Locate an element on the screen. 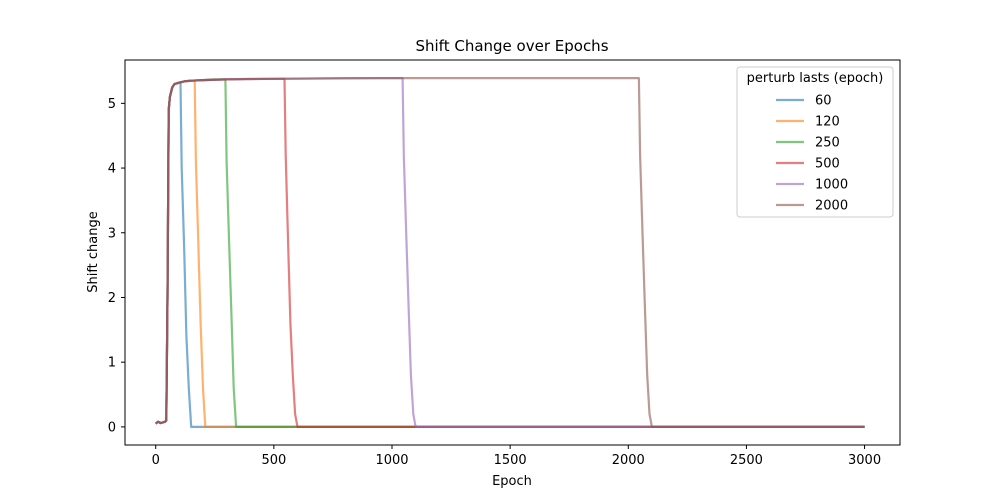 The height and width of the screenshot is (500, 1000). x-tick-label: 1500 is located at coordinates (510, 460).